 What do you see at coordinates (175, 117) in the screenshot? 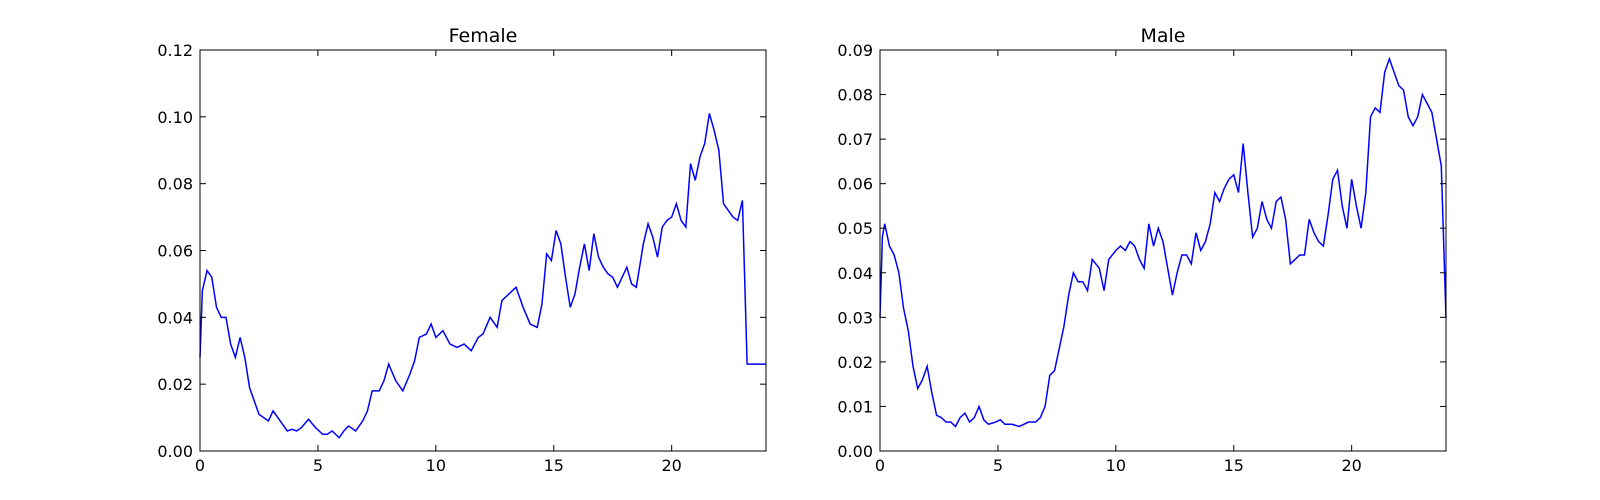
I see `female-ytick-label: 0.10` at bounding box center [175, 117].